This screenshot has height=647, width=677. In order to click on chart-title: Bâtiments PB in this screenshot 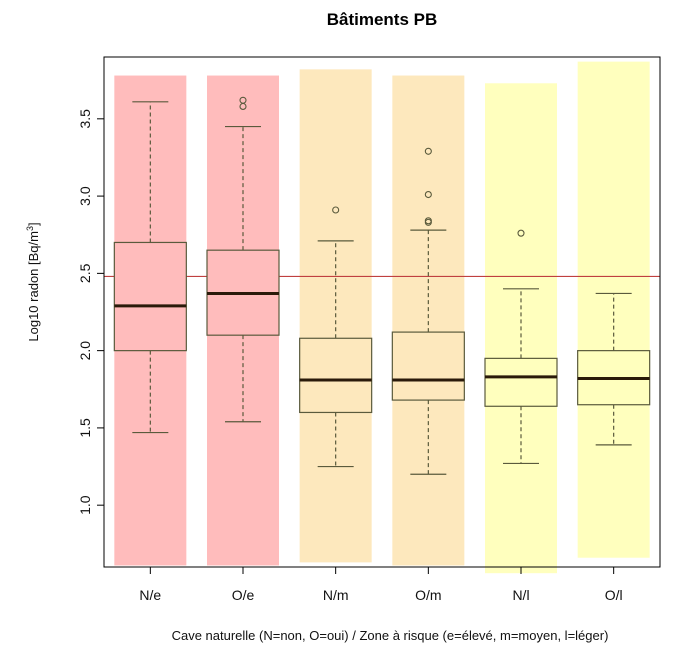, I will do `click(382, 19)`.